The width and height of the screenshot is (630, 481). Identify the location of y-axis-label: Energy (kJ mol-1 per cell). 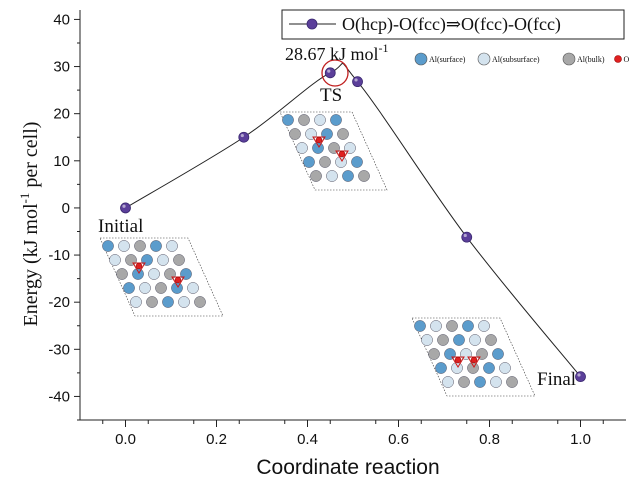
(29, 224).